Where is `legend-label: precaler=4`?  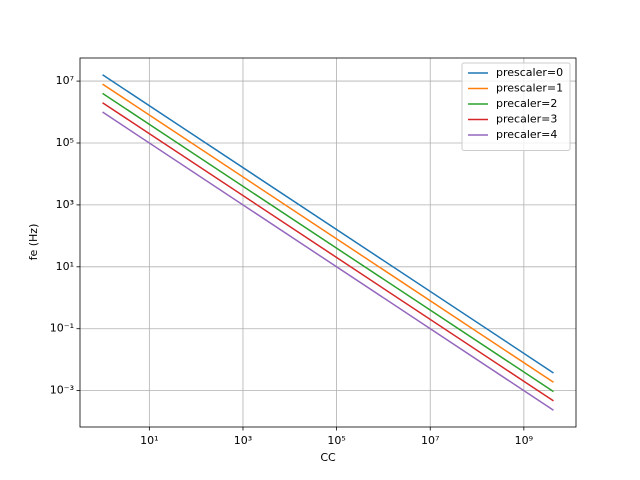
legend-label: precaler=4 is located at coordinates (526, 134).